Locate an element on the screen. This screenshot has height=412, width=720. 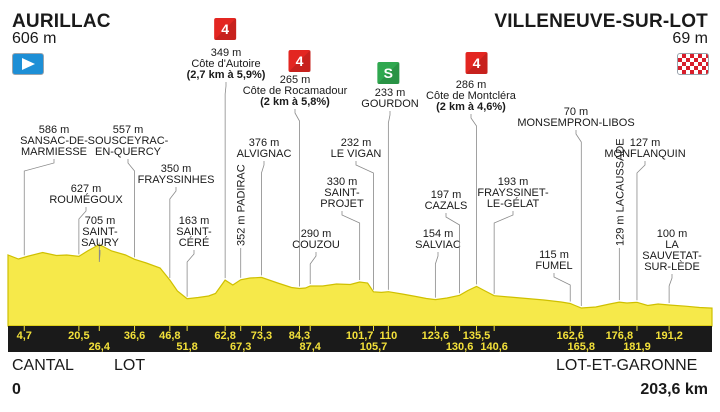
place-altitude: 557 m is located at coordinates (128, 130).